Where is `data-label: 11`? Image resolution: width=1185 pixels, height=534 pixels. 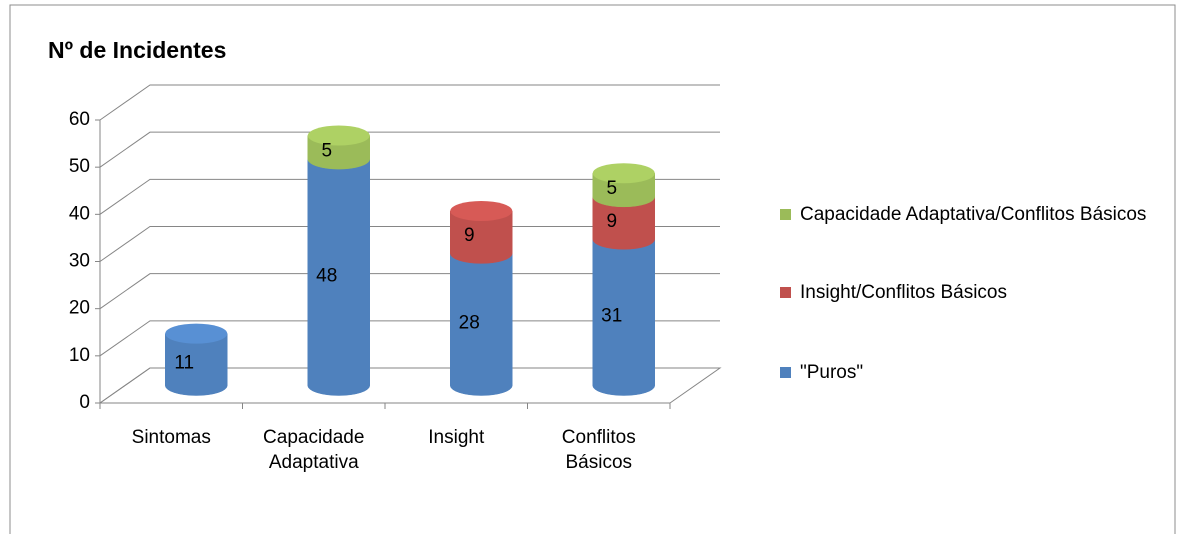
data-label: 11 is located at coordinates (184, 363).